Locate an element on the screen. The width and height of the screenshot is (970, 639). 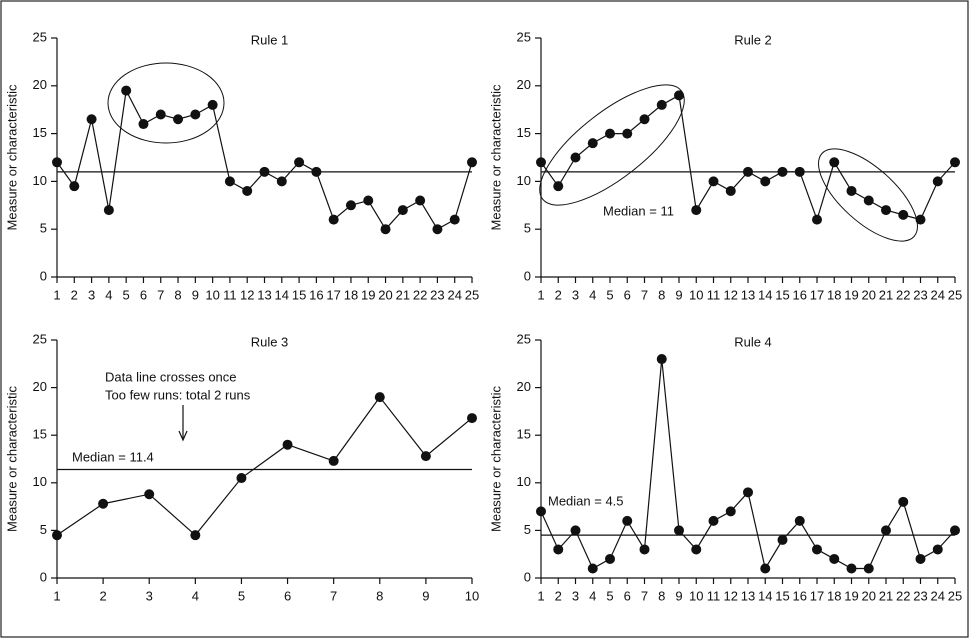
x-tick-label: 7 is located at coordinates (644, 294).